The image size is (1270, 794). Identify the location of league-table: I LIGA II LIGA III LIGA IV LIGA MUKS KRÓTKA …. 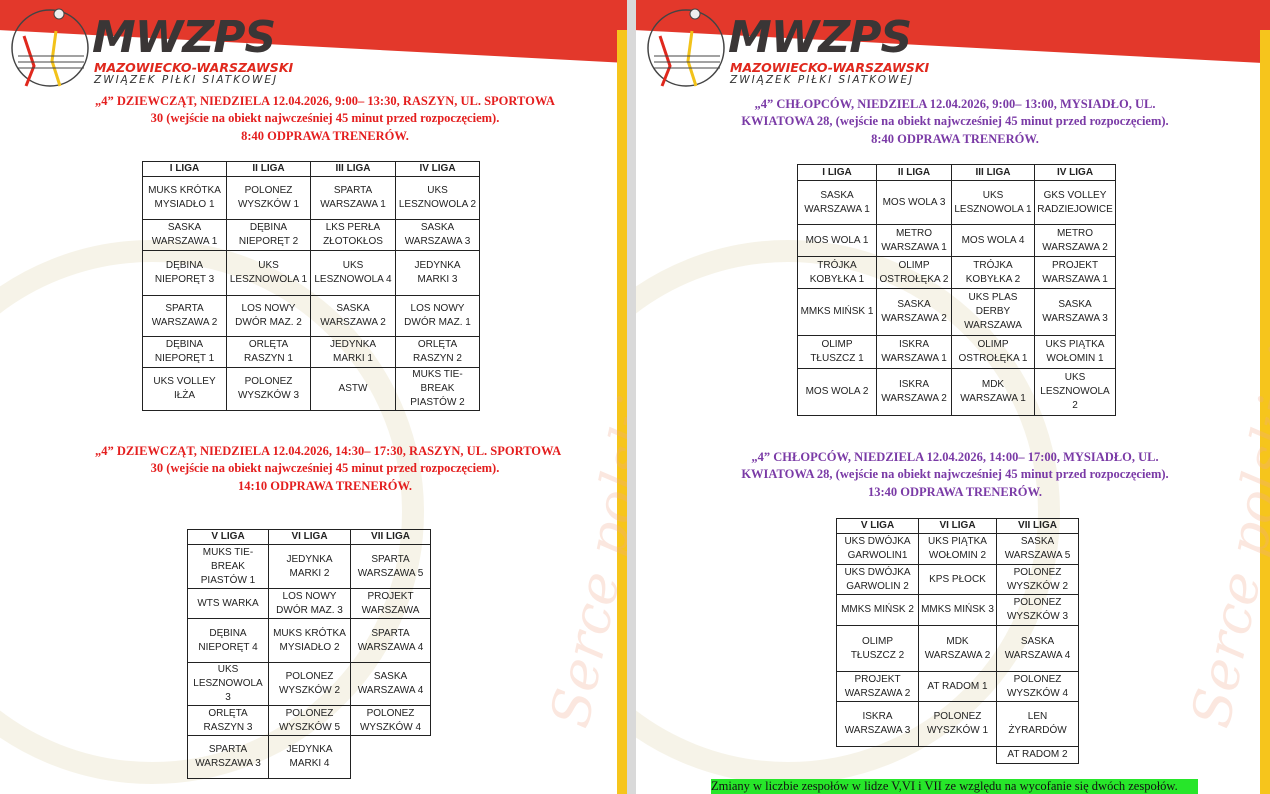
(311, 286).